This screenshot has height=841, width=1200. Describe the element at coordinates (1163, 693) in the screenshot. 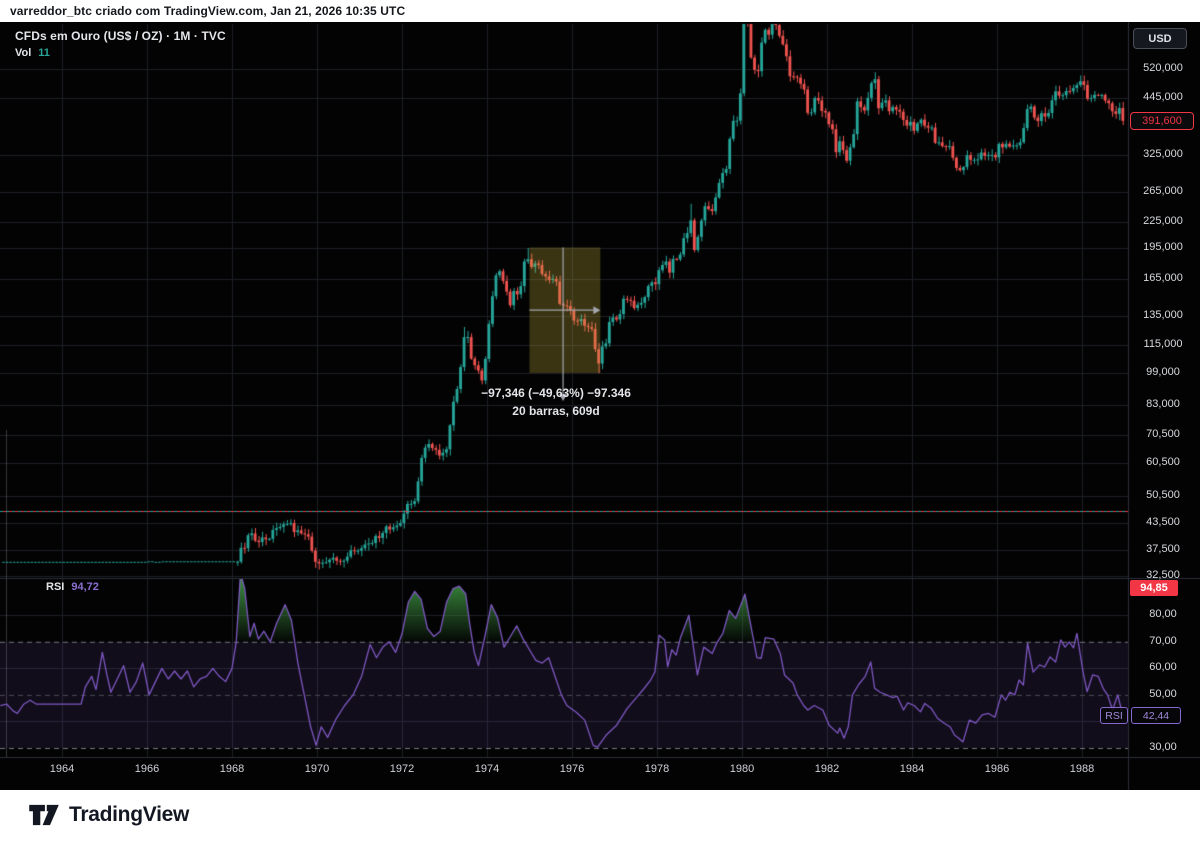

I see `rsi-axis-tick: 50,00` at that location.